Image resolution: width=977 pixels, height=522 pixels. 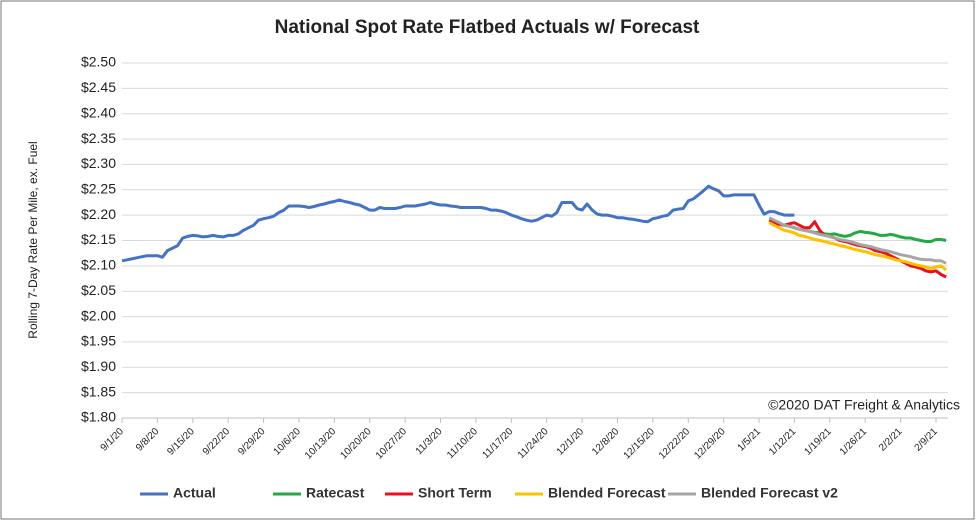 I want to click on legend-label: Blended Forecast, so click(x=607, y=493).